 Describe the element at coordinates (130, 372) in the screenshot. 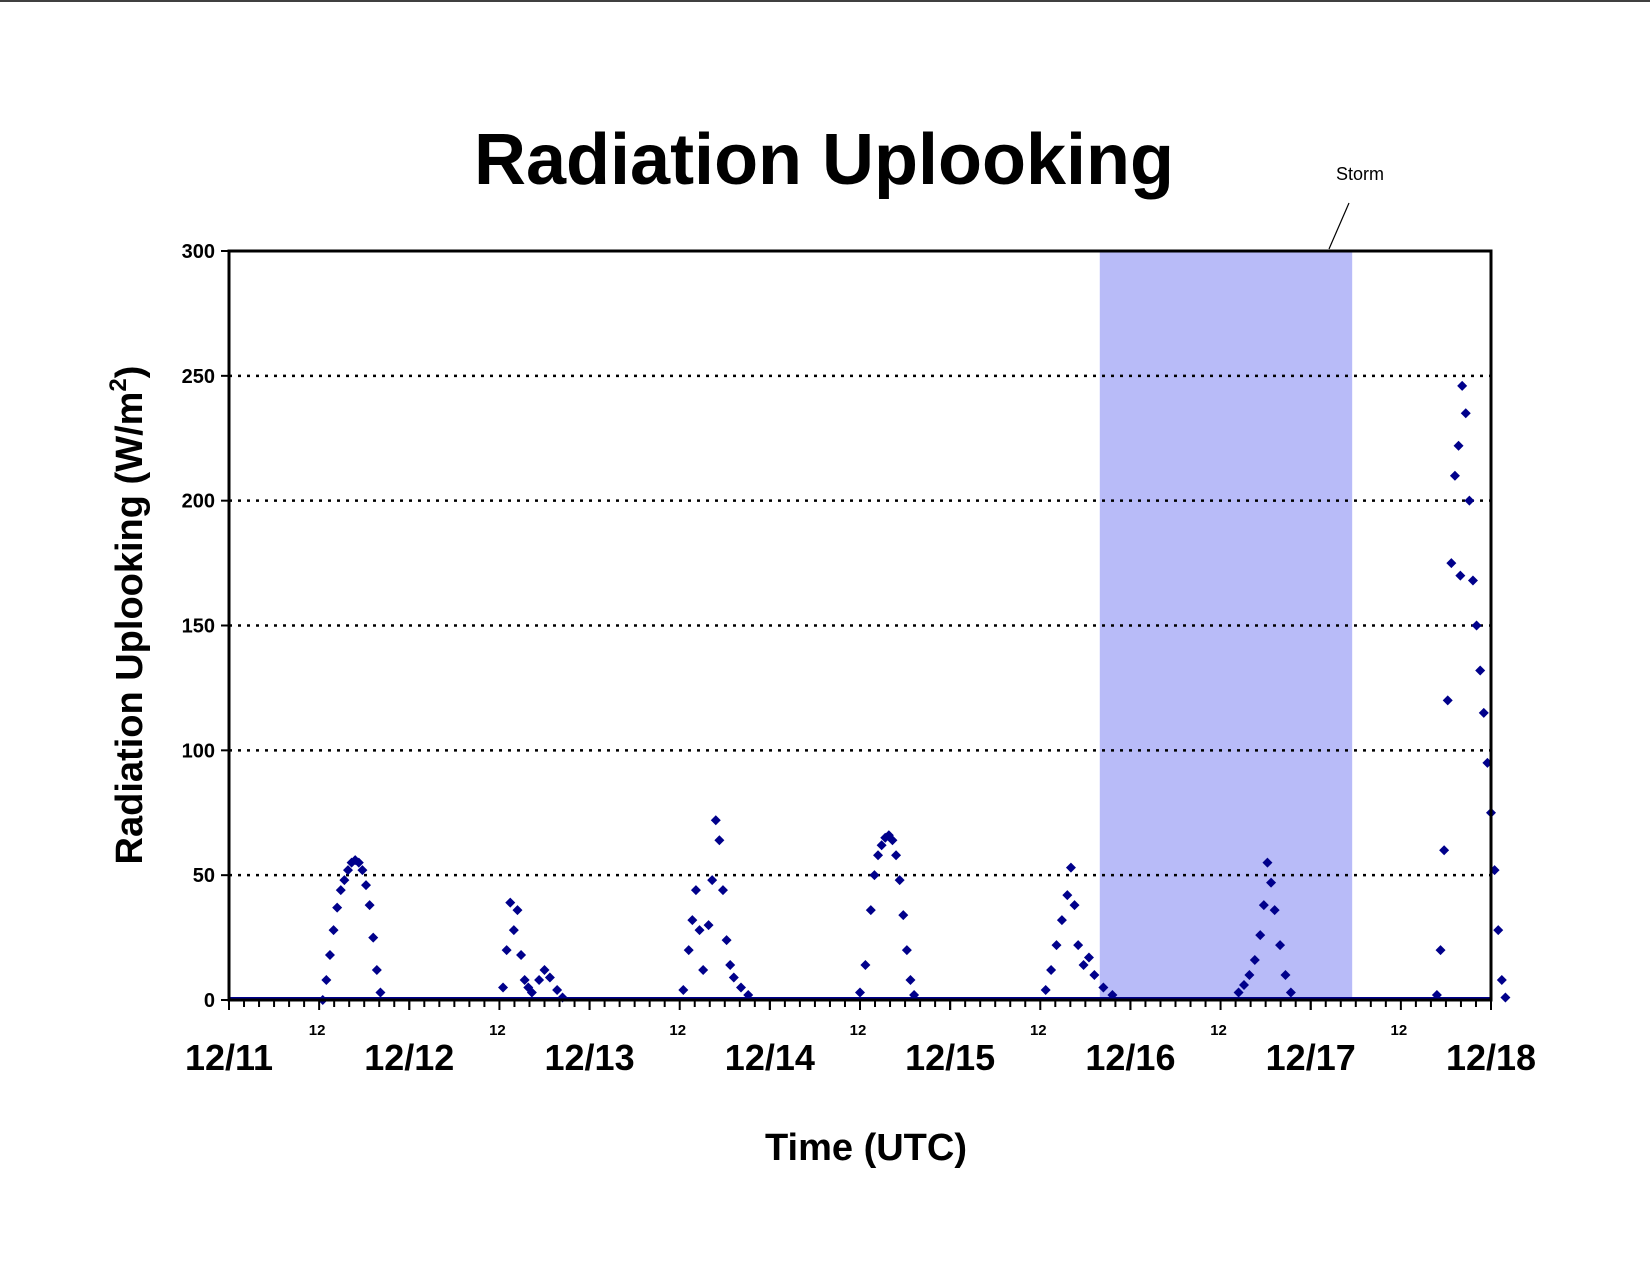

I see `y-axis-title-close: )` at that location.